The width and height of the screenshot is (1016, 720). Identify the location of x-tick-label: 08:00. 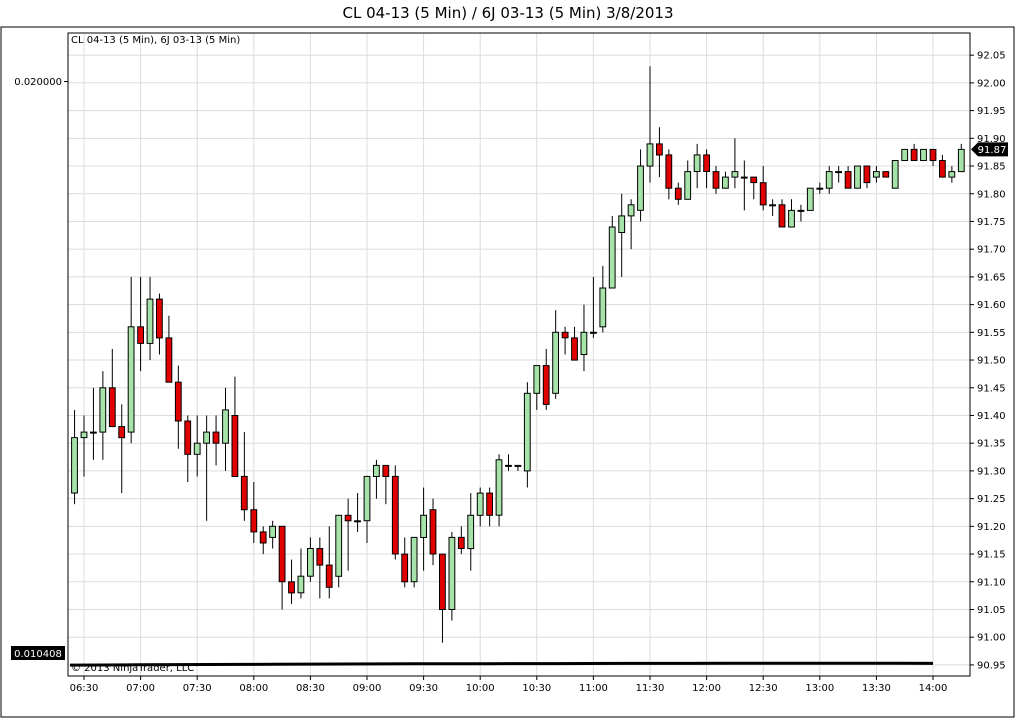
(253, 688).